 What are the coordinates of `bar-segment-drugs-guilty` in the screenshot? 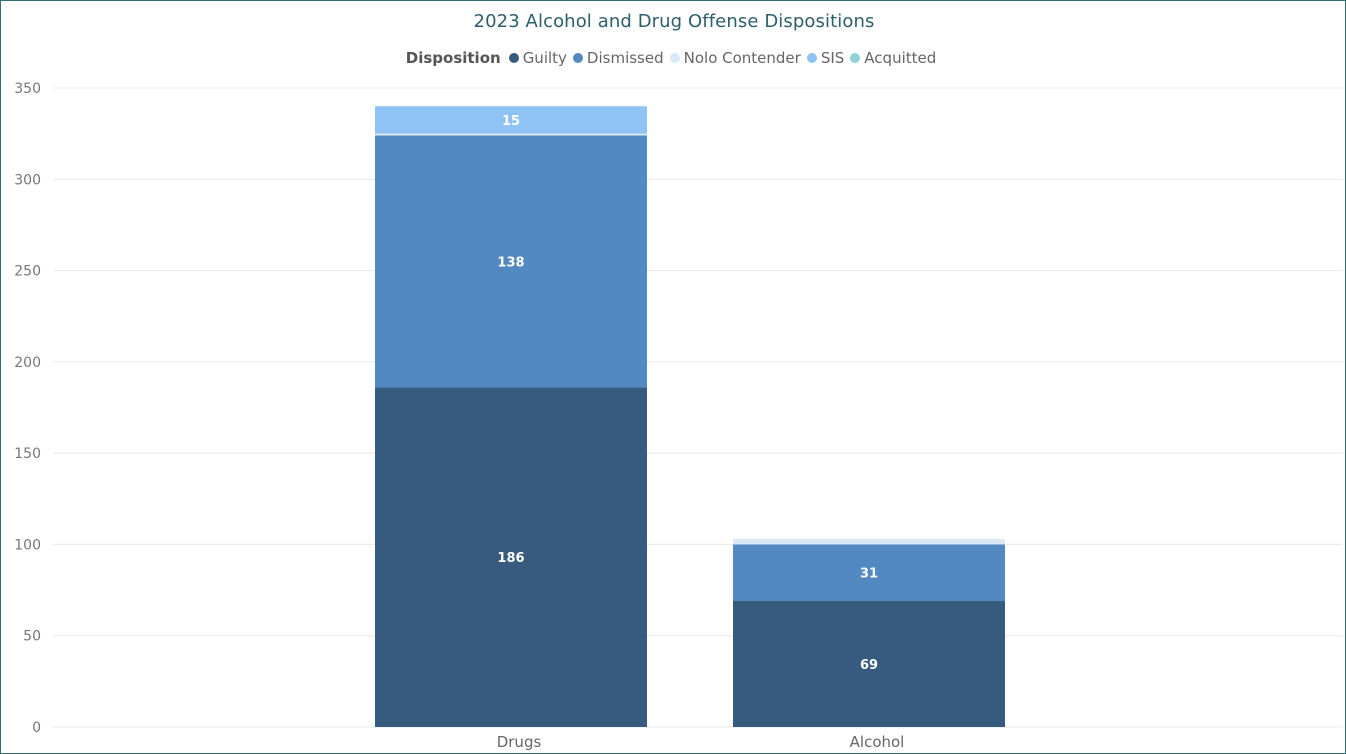 It's located at (511, 557).